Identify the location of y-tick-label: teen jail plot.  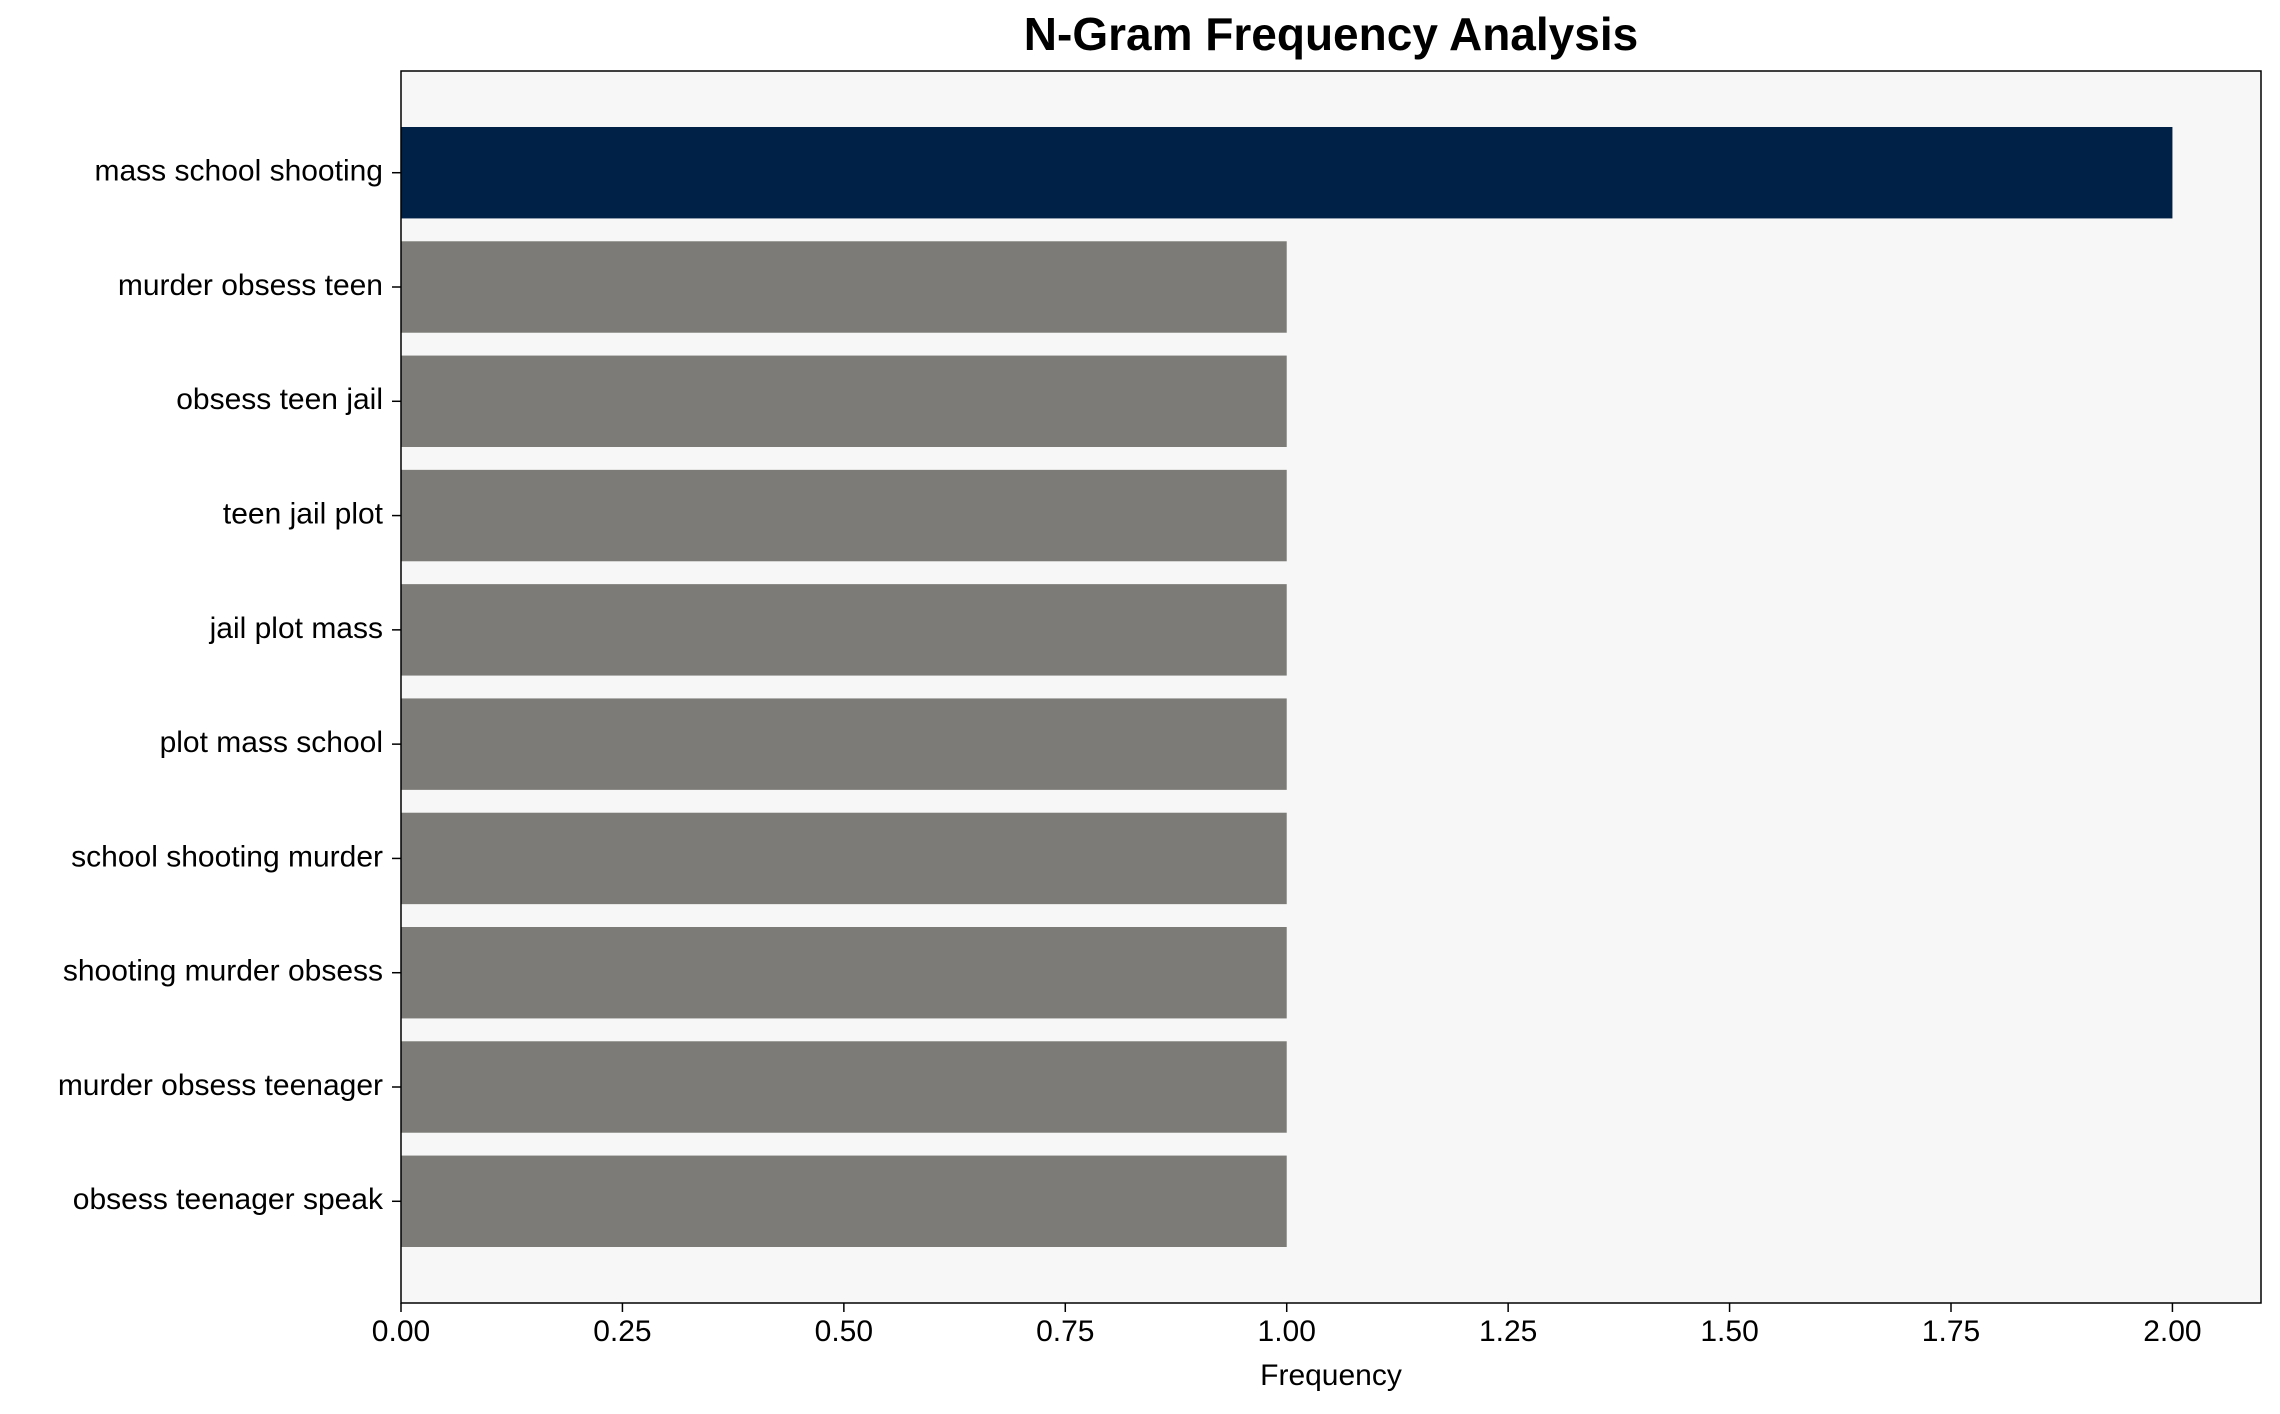
(303, 513).